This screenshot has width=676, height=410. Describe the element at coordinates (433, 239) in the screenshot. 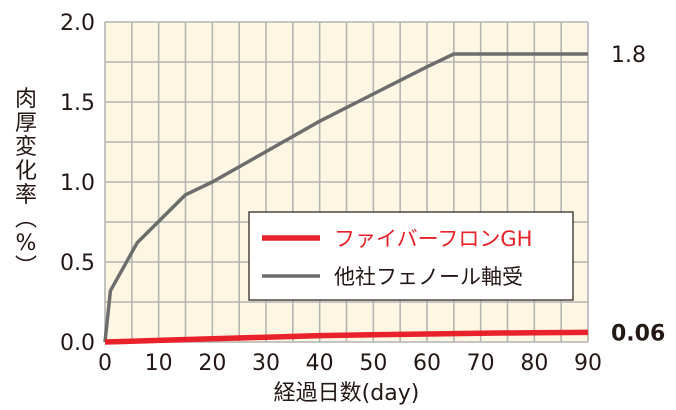

I see `legend-label: ファイバーフロンGH` at that location.